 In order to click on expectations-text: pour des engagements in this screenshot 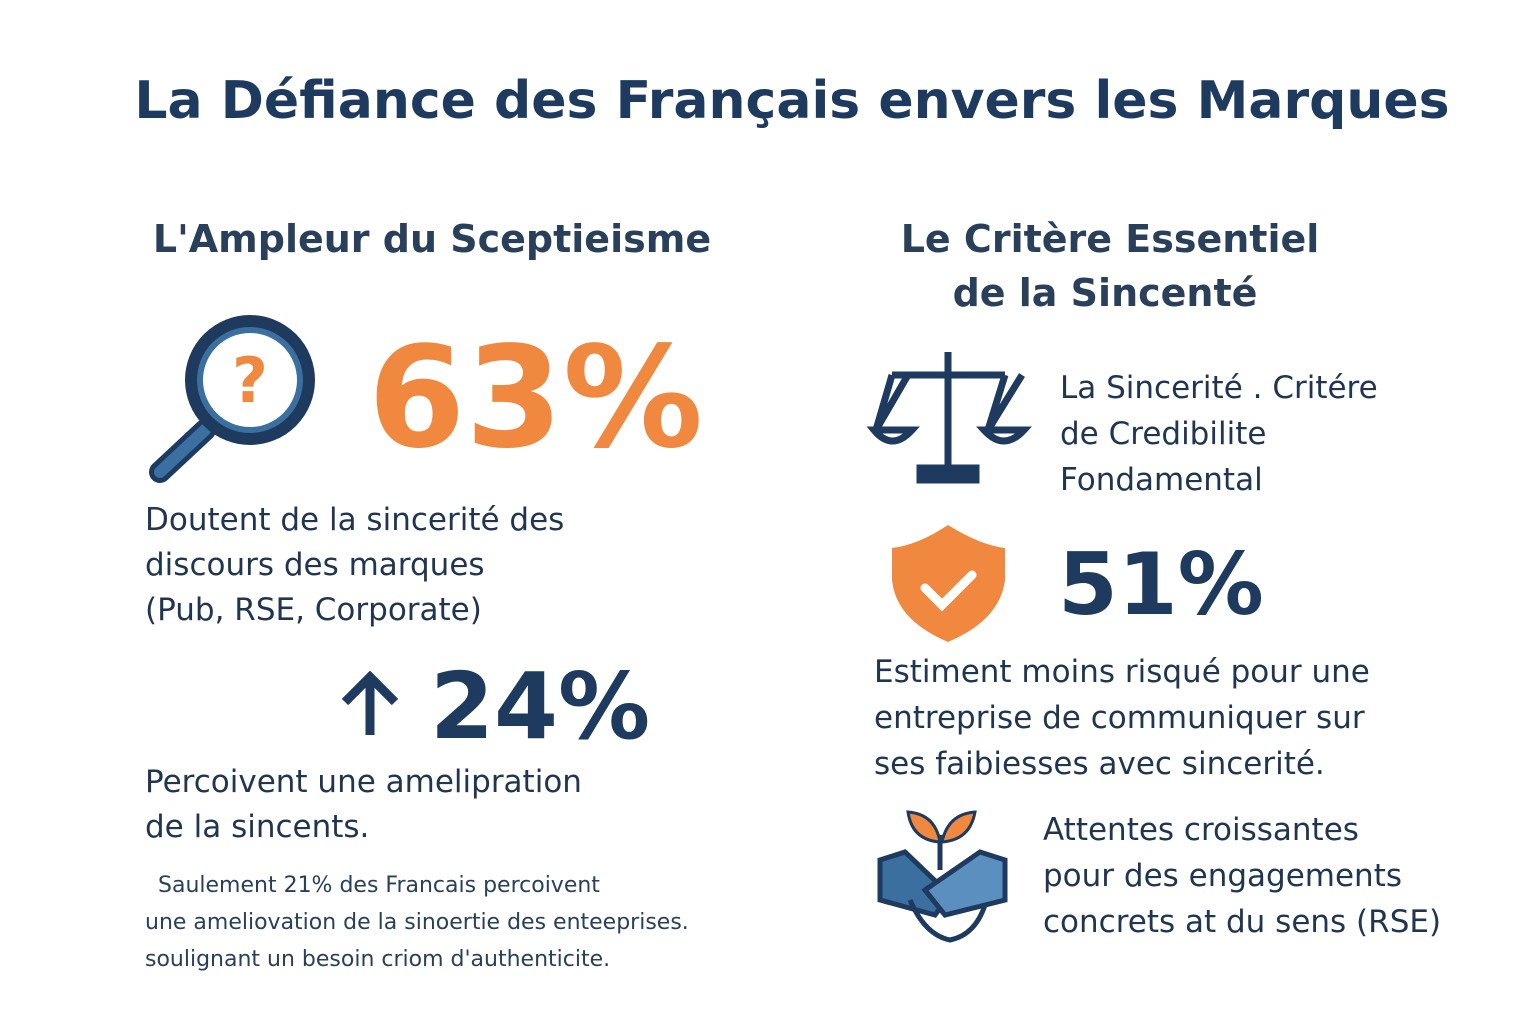, I will do `click(1222, 876)`.